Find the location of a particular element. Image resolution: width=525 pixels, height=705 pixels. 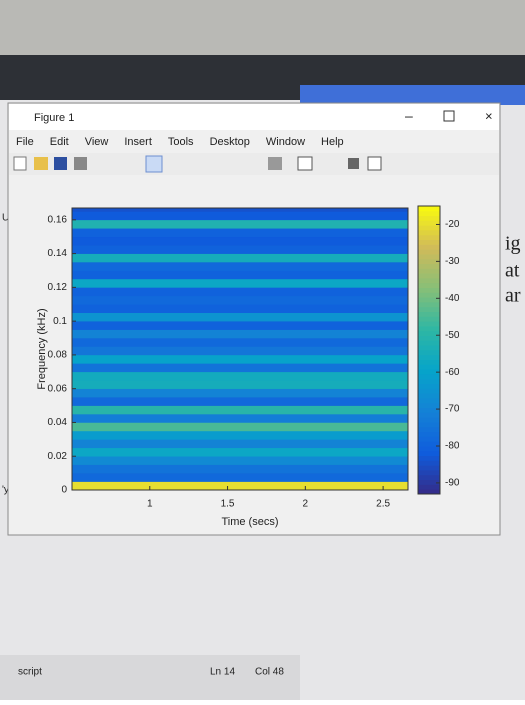

menu-item: Window is located at coordinates (285, 142).